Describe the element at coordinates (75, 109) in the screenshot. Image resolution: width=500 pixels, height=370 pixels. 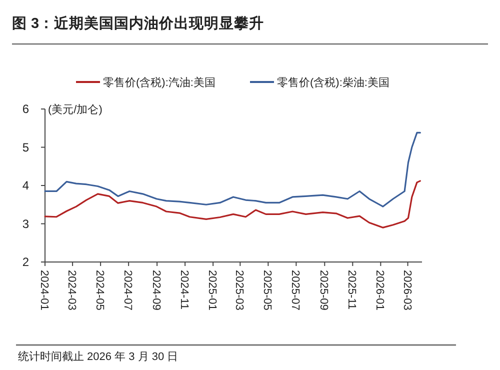
I see `y-axis-title: (美元/加仑)` at that location.